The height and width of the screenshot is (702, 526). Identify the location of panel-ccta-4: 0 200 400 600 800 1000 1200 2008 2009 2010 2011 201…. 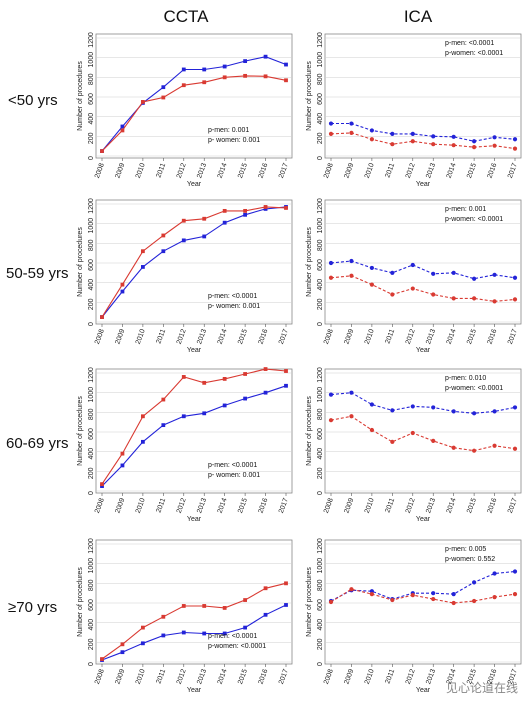
(185, 616).